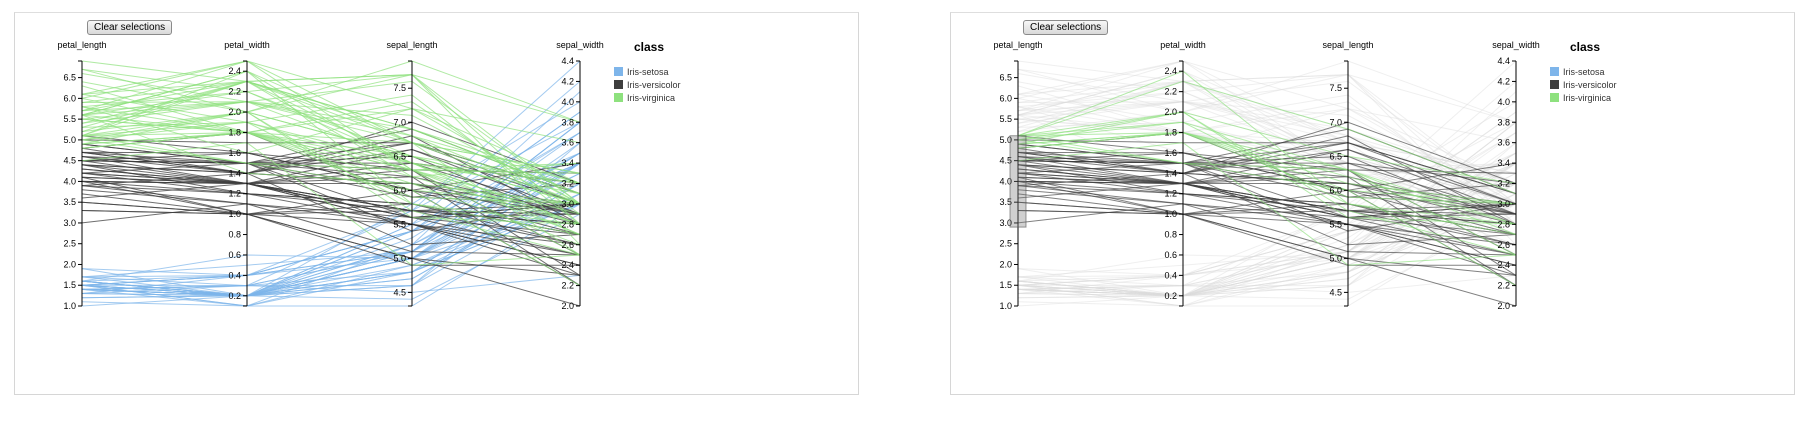 Image resolution: width=1802 pixels, height=426 pixels. I want to click on tick-label: 3.0, so click(69, 223).